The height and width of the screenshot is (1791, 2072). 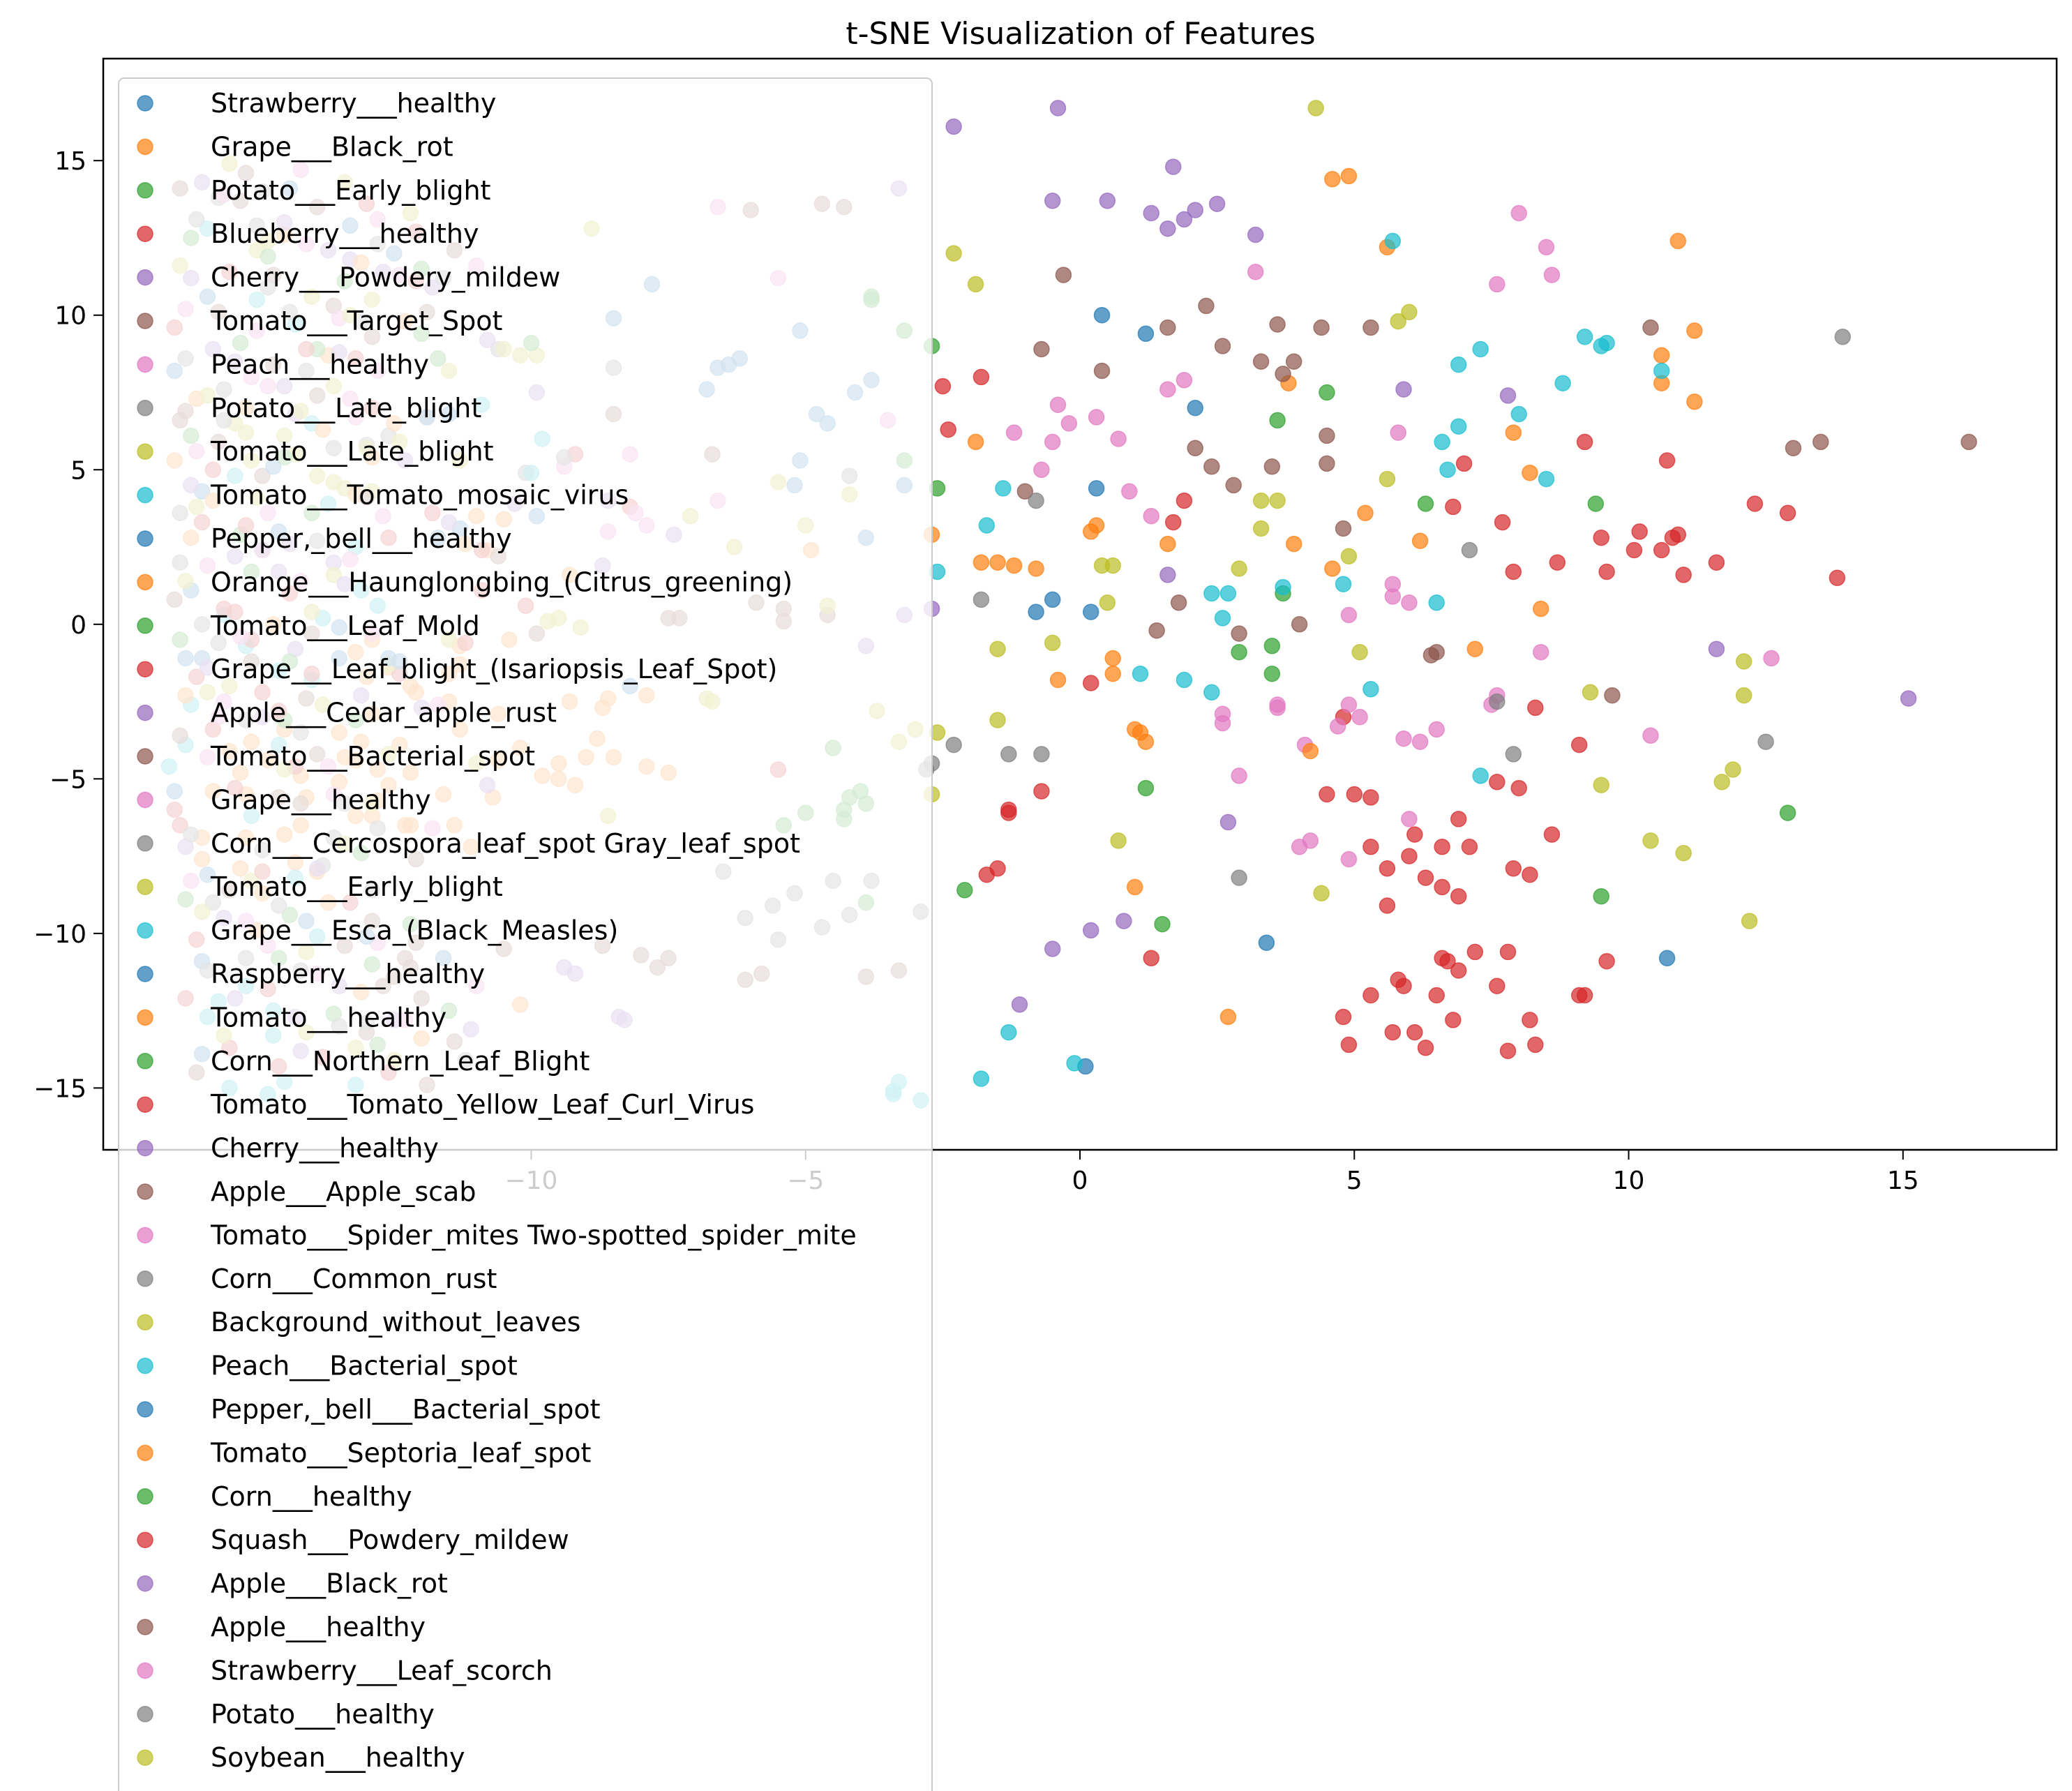 I want to click on legend-label-22: Corn___Northern_Leaf_Blight, so click(x=400, y=1061).